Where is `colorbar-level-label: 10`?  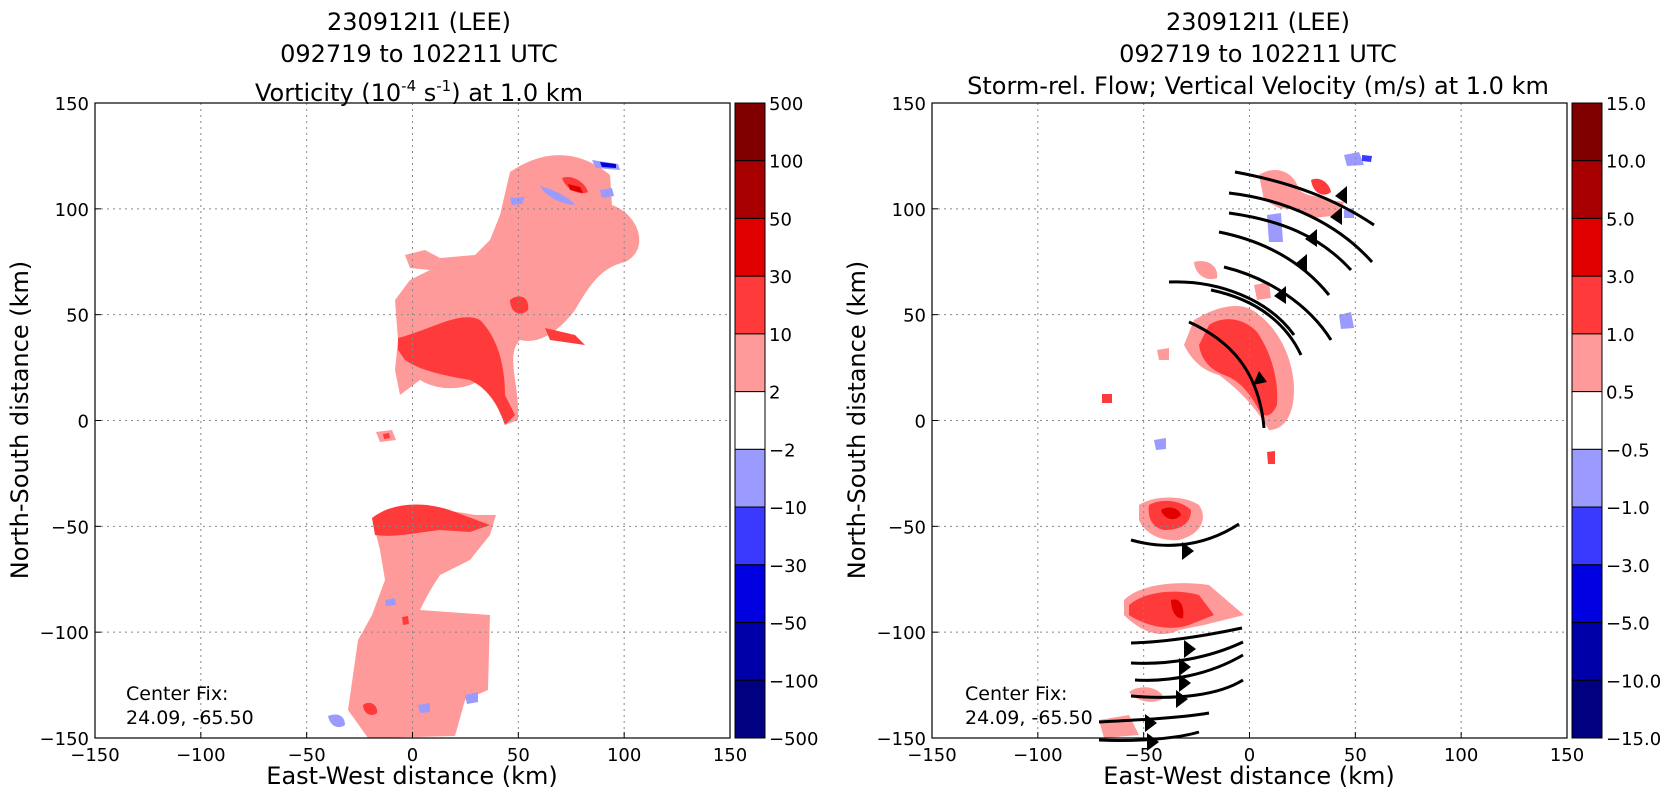
colorbar-level-label: 10 is located at coordinates (780, 335).